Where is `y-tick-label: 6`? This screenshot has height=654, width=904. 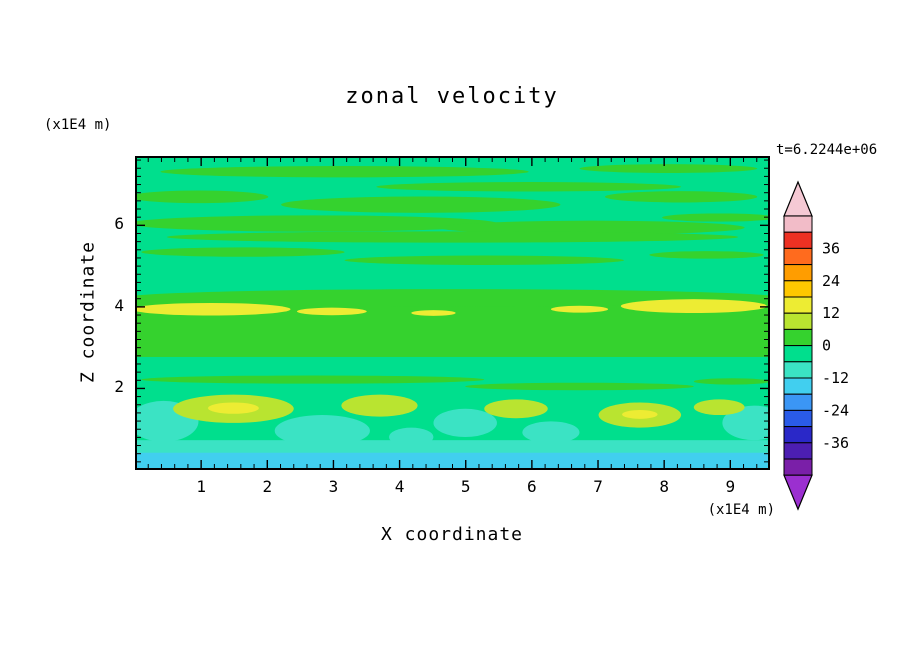 y-tick-label: 6 is located at coordinates (119, 224).